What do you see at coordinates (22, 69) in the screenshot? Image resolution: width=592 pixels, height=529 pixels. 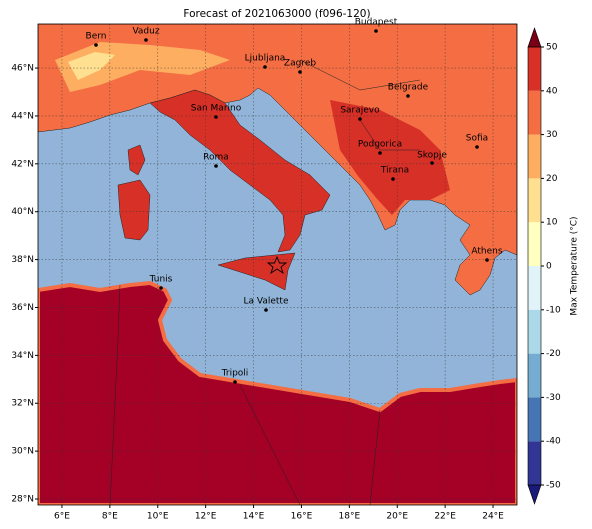 I see `y-tick-label: 46°N` at bounding box center [22, 69].